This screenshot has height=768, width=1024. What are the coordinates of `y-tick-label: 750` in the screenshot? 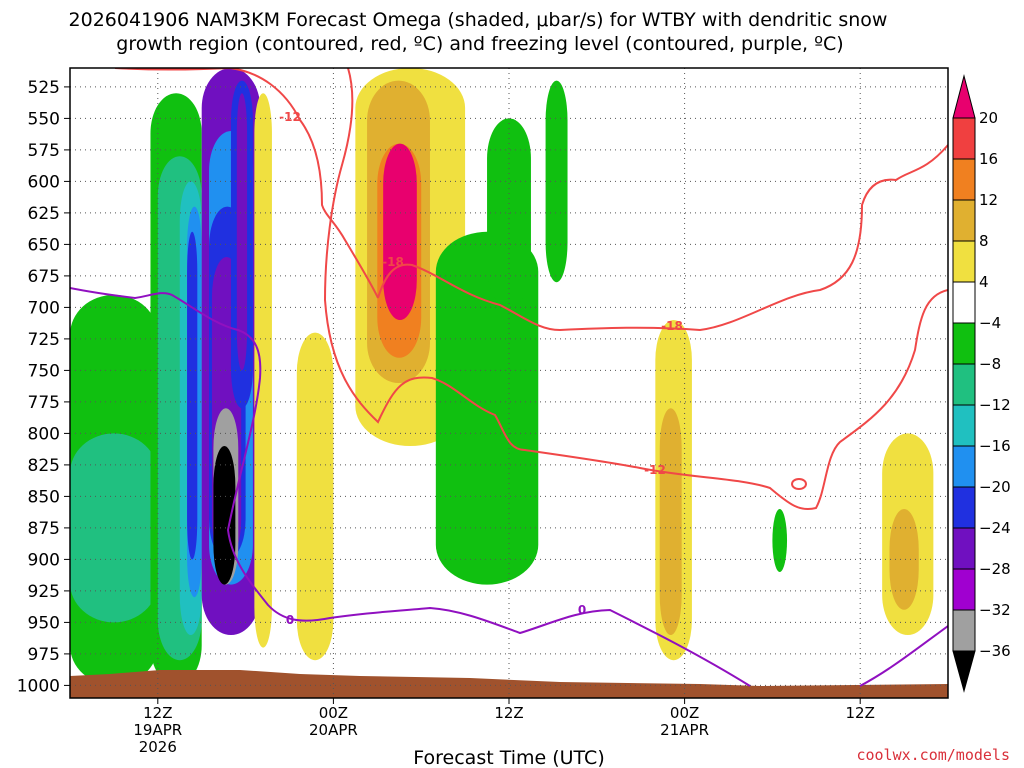 It's located at (44, 371).